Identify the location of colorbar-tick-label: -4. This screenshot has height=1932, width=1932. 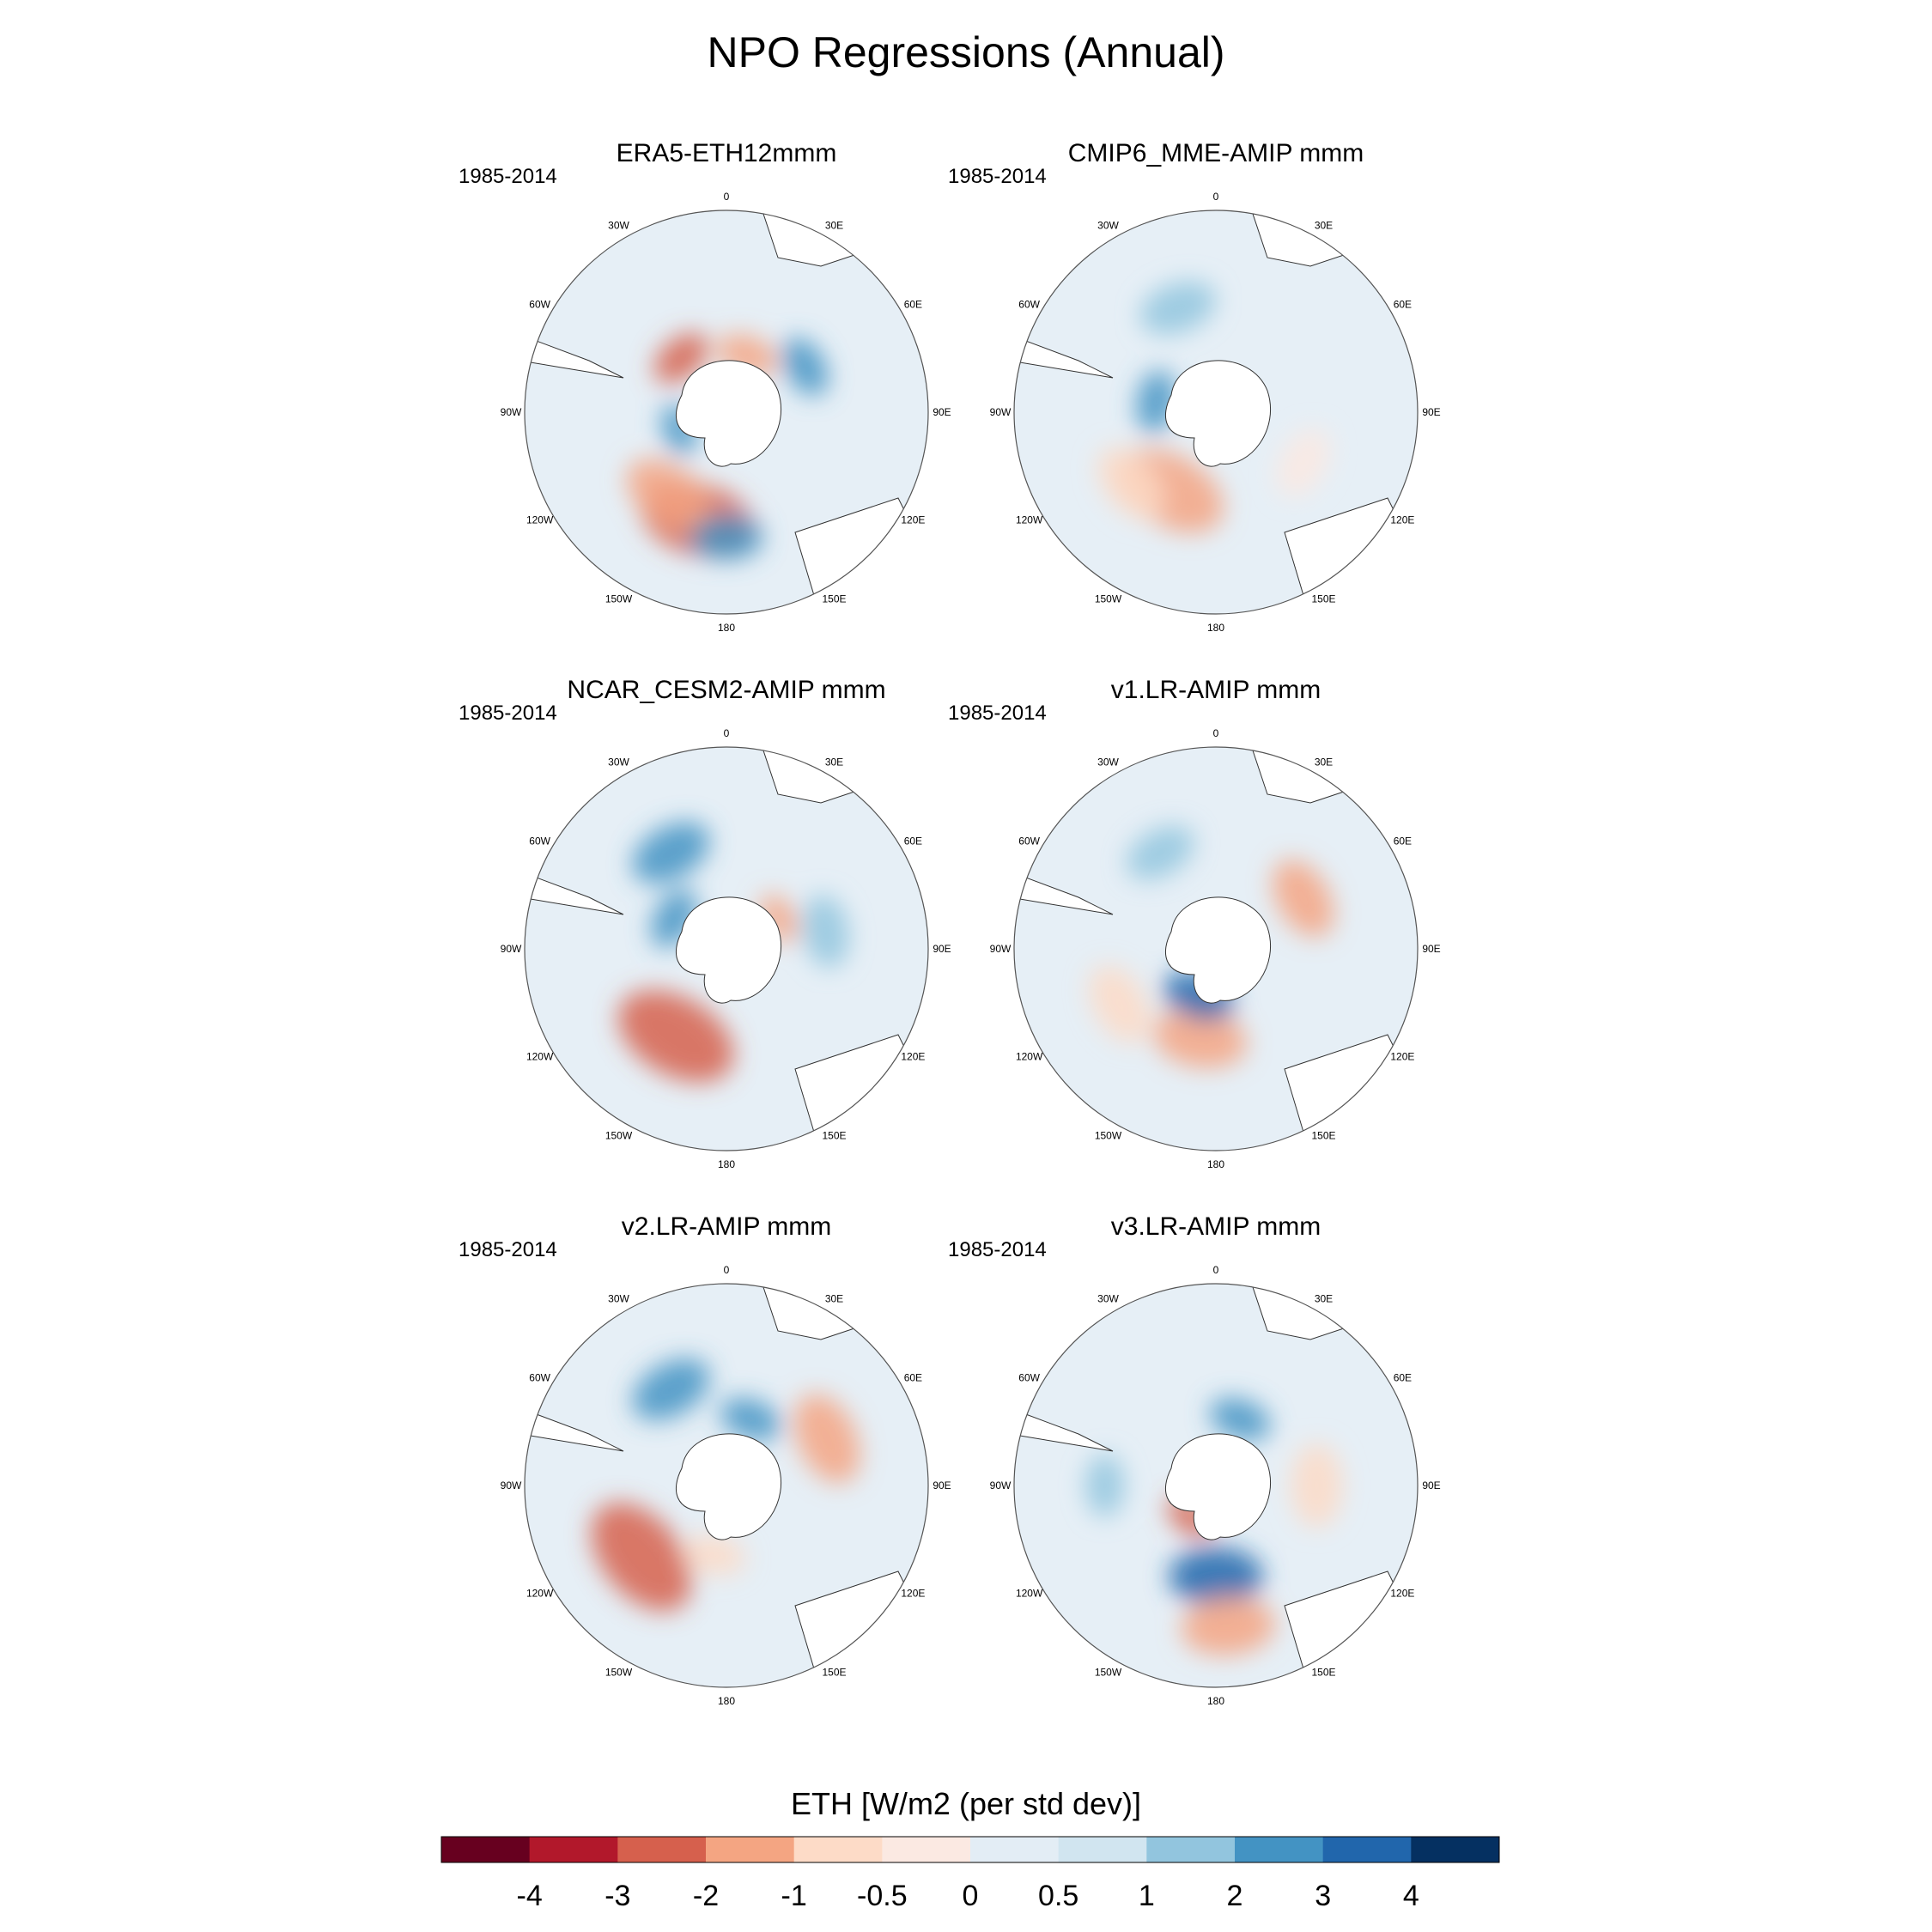
(530, 1896).